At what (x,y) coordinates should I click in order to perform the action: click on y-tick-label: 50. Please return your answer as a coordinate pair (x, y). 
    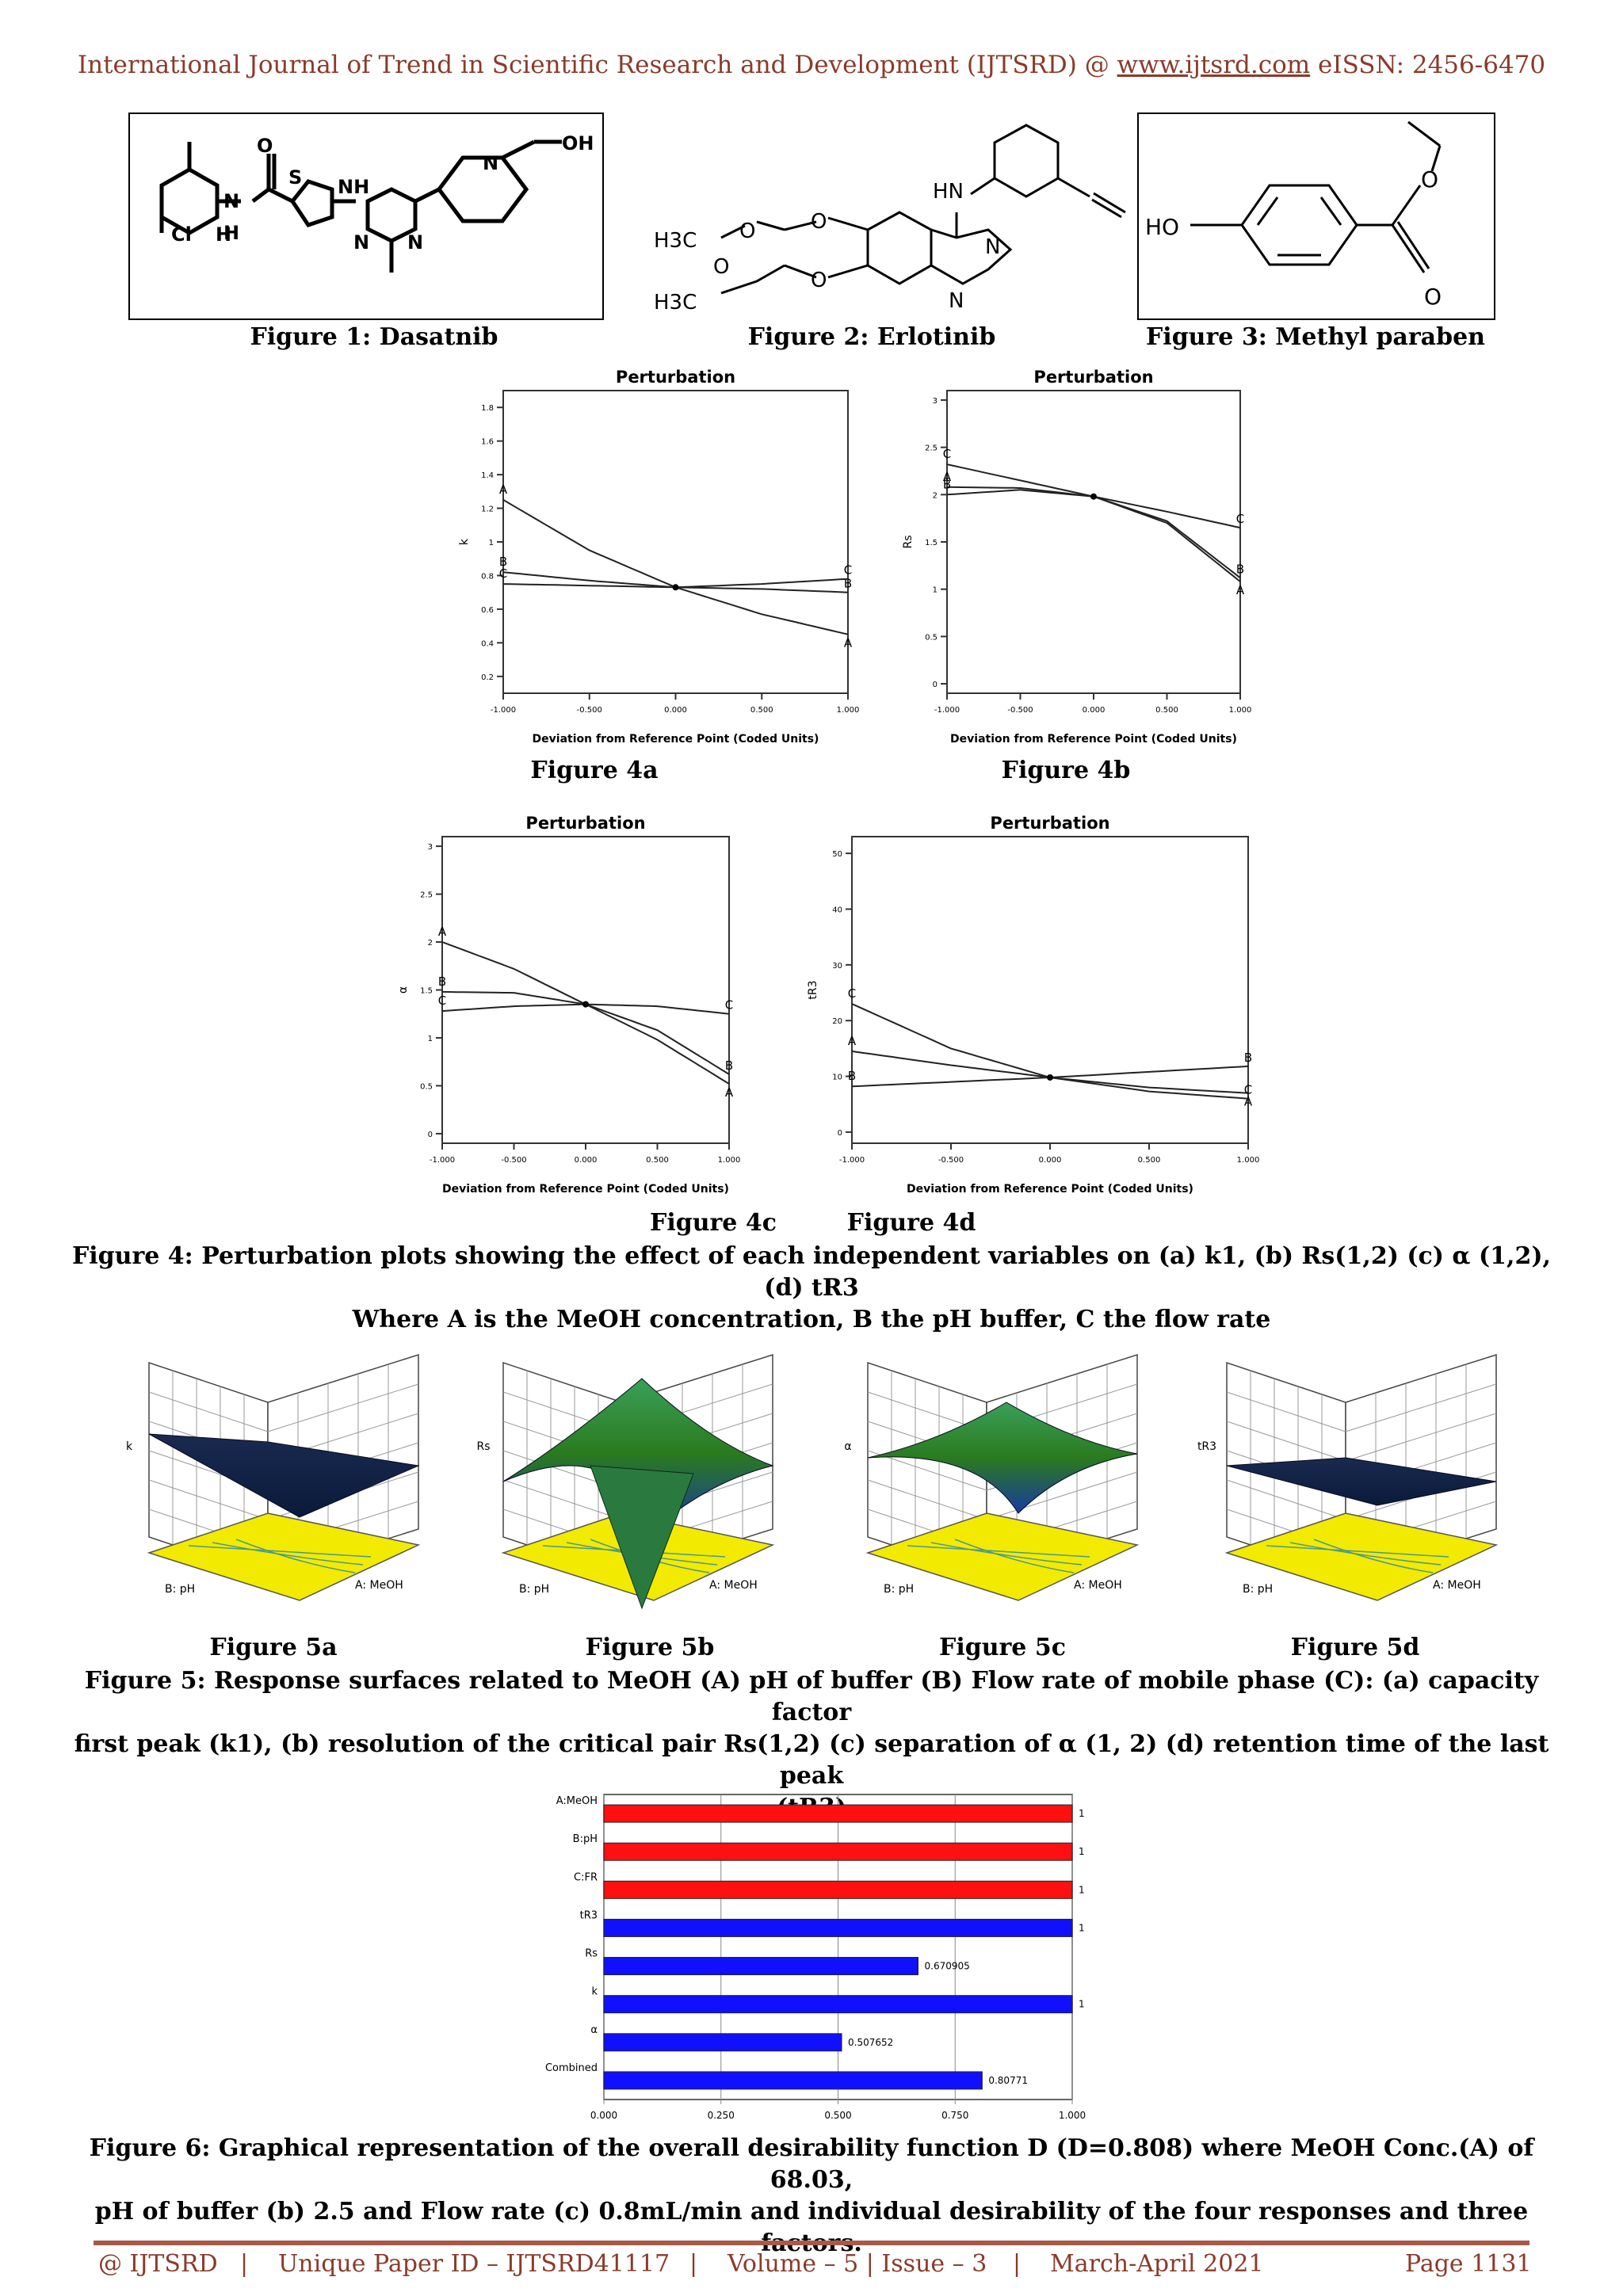
    Looking at the image, I should click on (837, 854).